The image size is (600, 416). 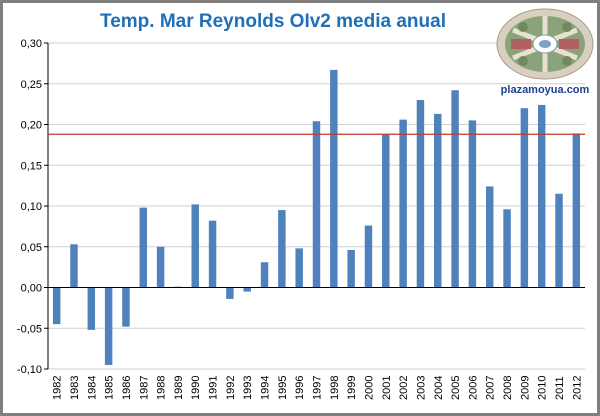 What do you see at coordinates (318, 388) in the screenshot?
I see `x-tick-label: 1997` at bounding box center [318, 388].